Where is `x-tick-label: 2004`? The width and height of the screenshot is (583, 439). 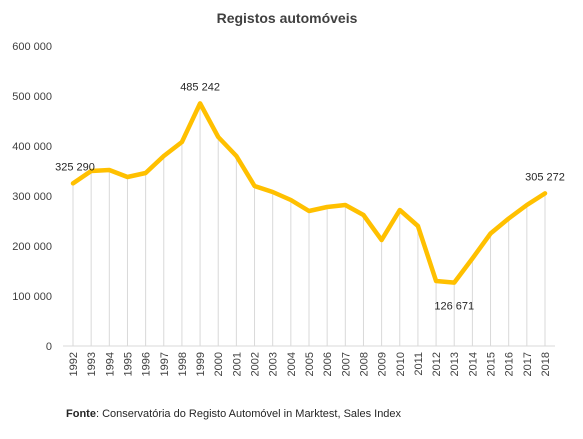
x-tick-label: 2004 is located at coordinates (292, 364).